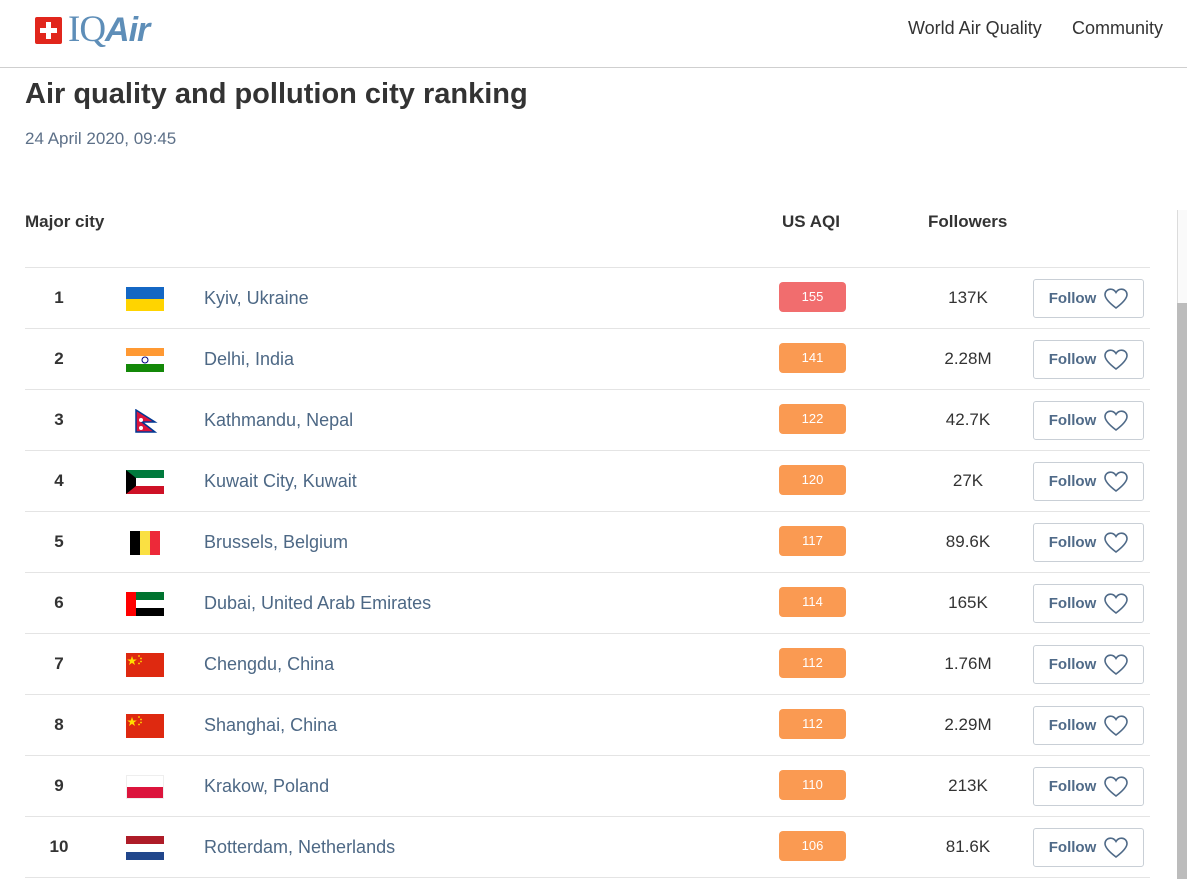 The height and width of the screenshot is (879, 1187). What do you see at coordinates (587, 298) in the screenshot?
I see `table-row: 1 Kyiv, Ukraine 155 137K Follow` at bounding box center [587, 298].